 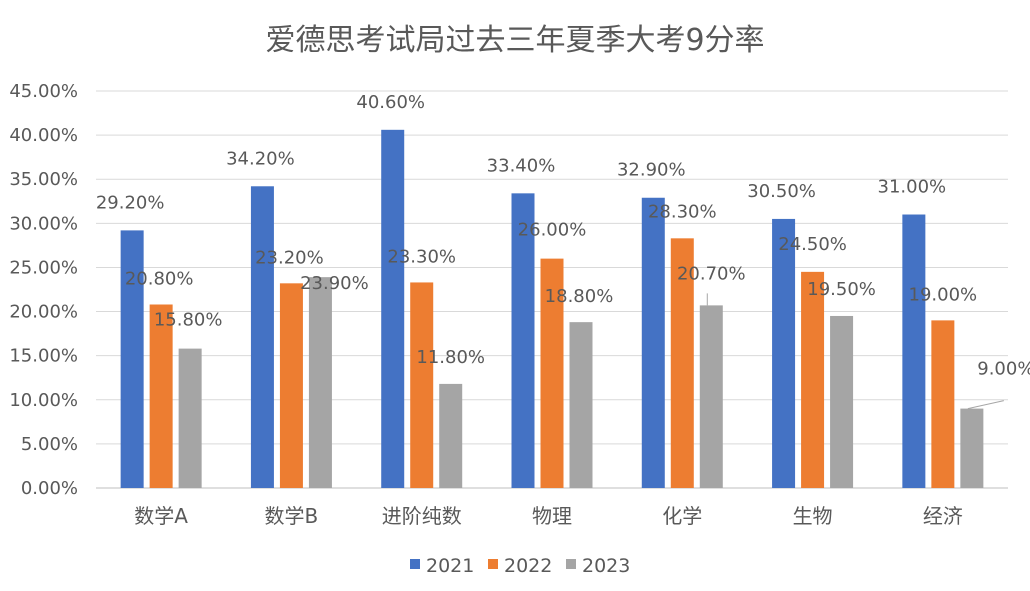 I want to click on data-label: 19.00%, so click(x=943, y=294).